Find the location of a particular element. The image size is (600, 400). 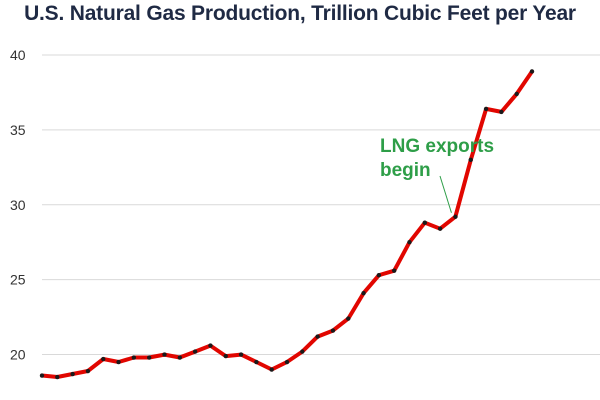

annotation: LNG exports begin is located at coordinates (437, 174).